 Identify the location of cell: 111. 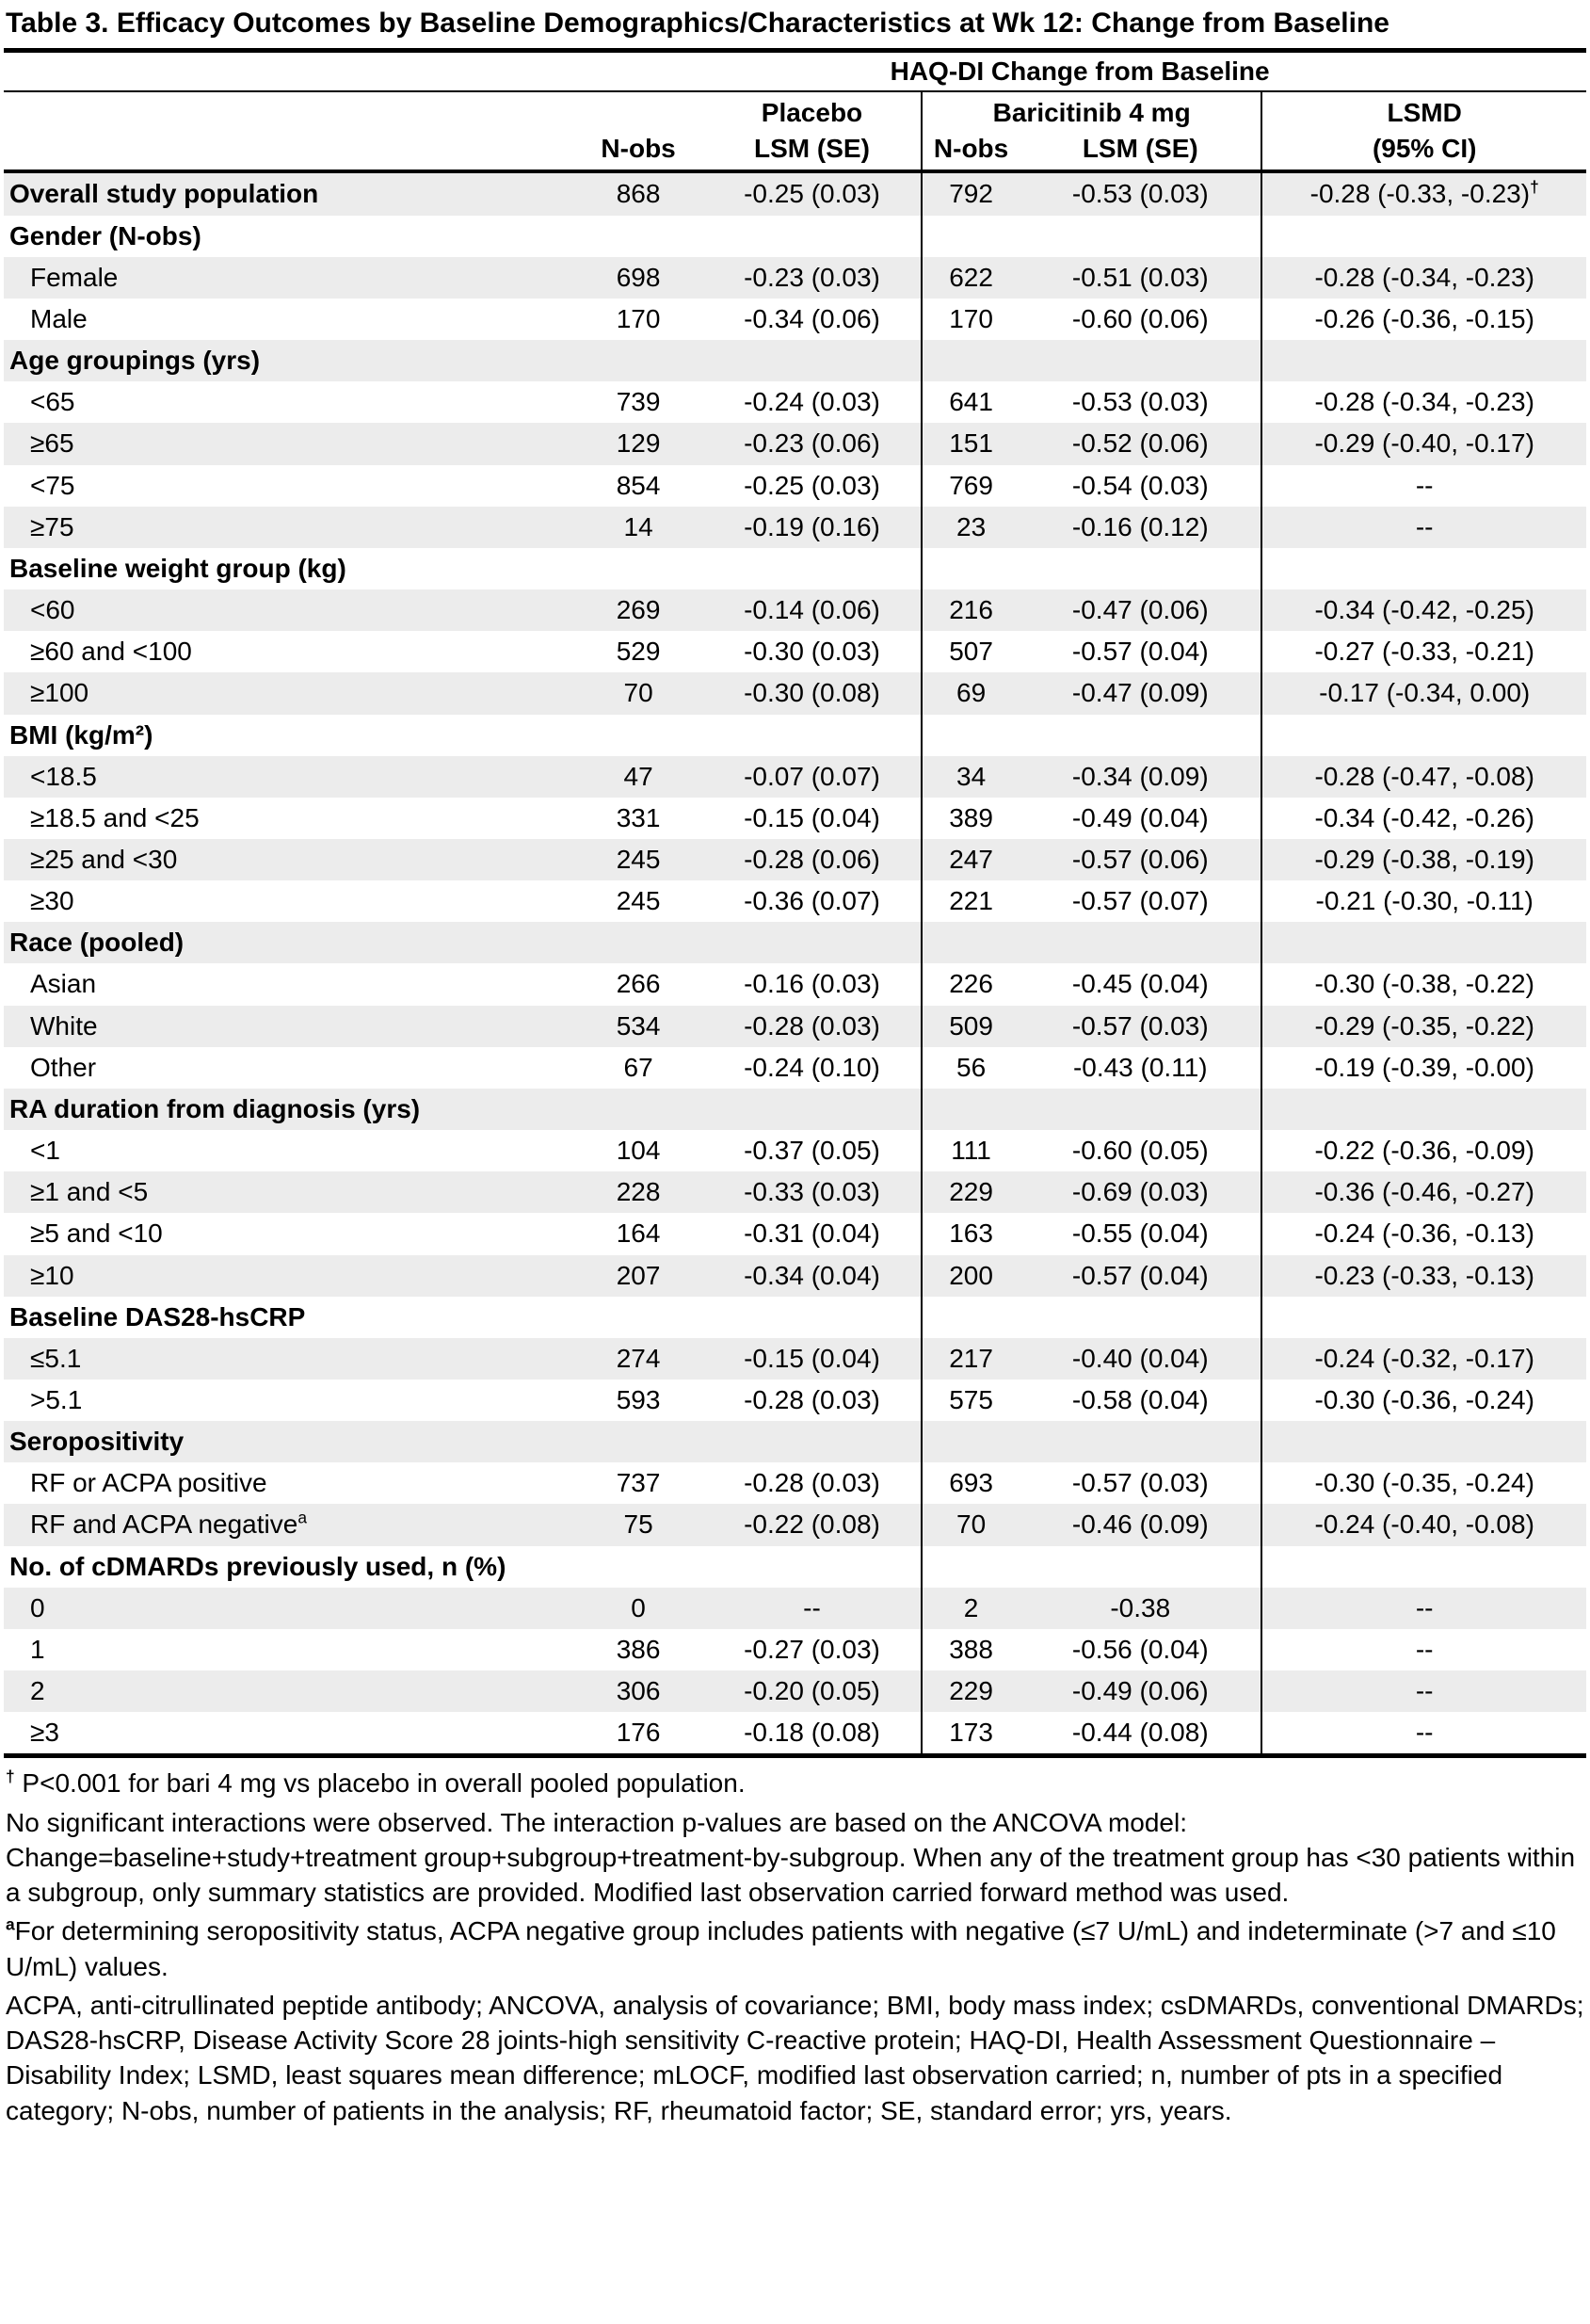
(970, 1151).